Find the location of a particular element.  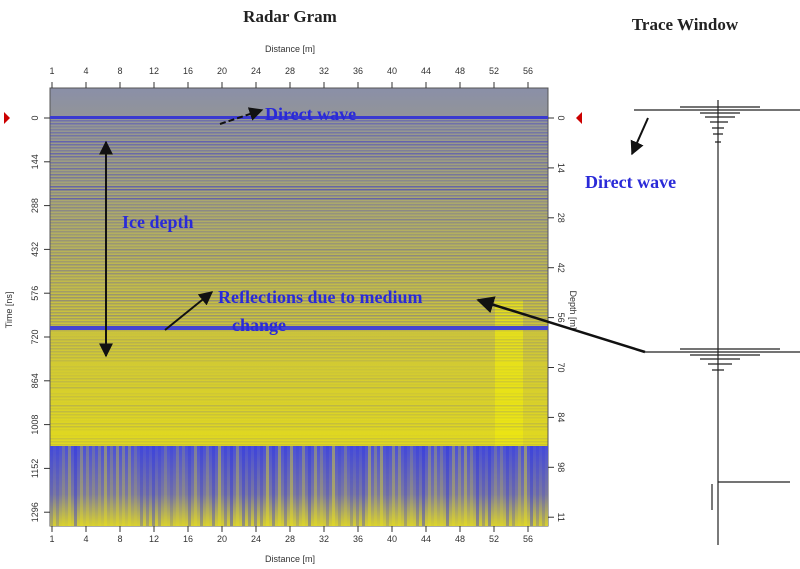

depth-tick: 28 is located at coordinates (561, 218).